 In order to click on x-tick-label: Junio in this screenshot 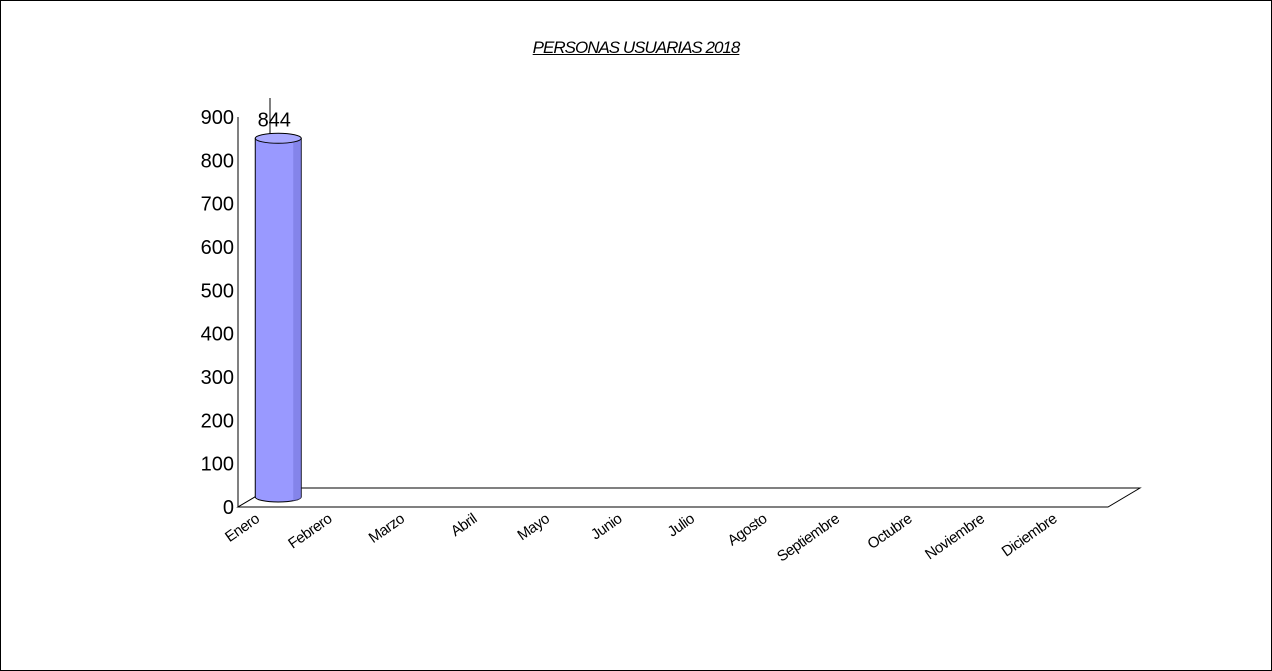, I will do `click(606, 526)`.